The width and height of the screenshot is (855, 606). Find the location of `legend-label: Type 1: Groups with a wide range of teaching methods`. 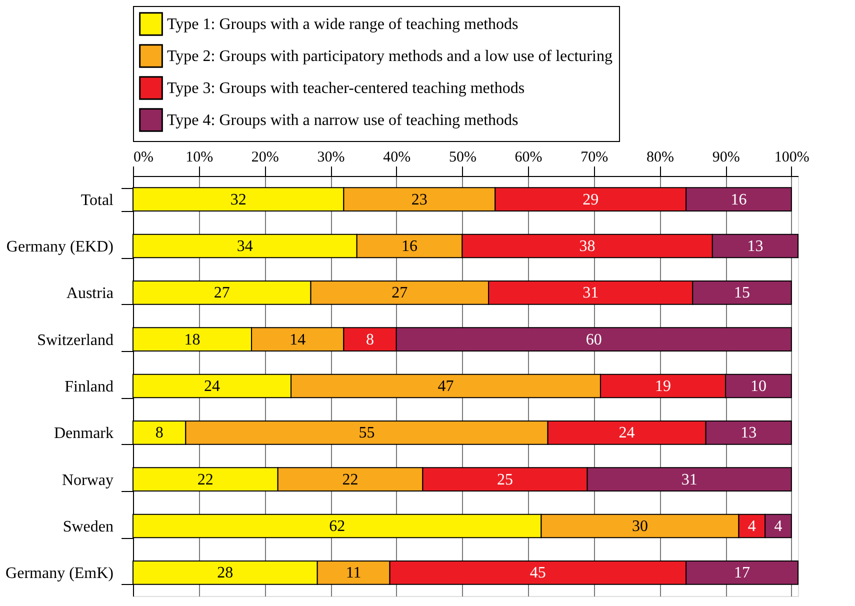

legend-label: Type 1: Groups with a wide range of teaching methods is located at coordinates (342, 24).